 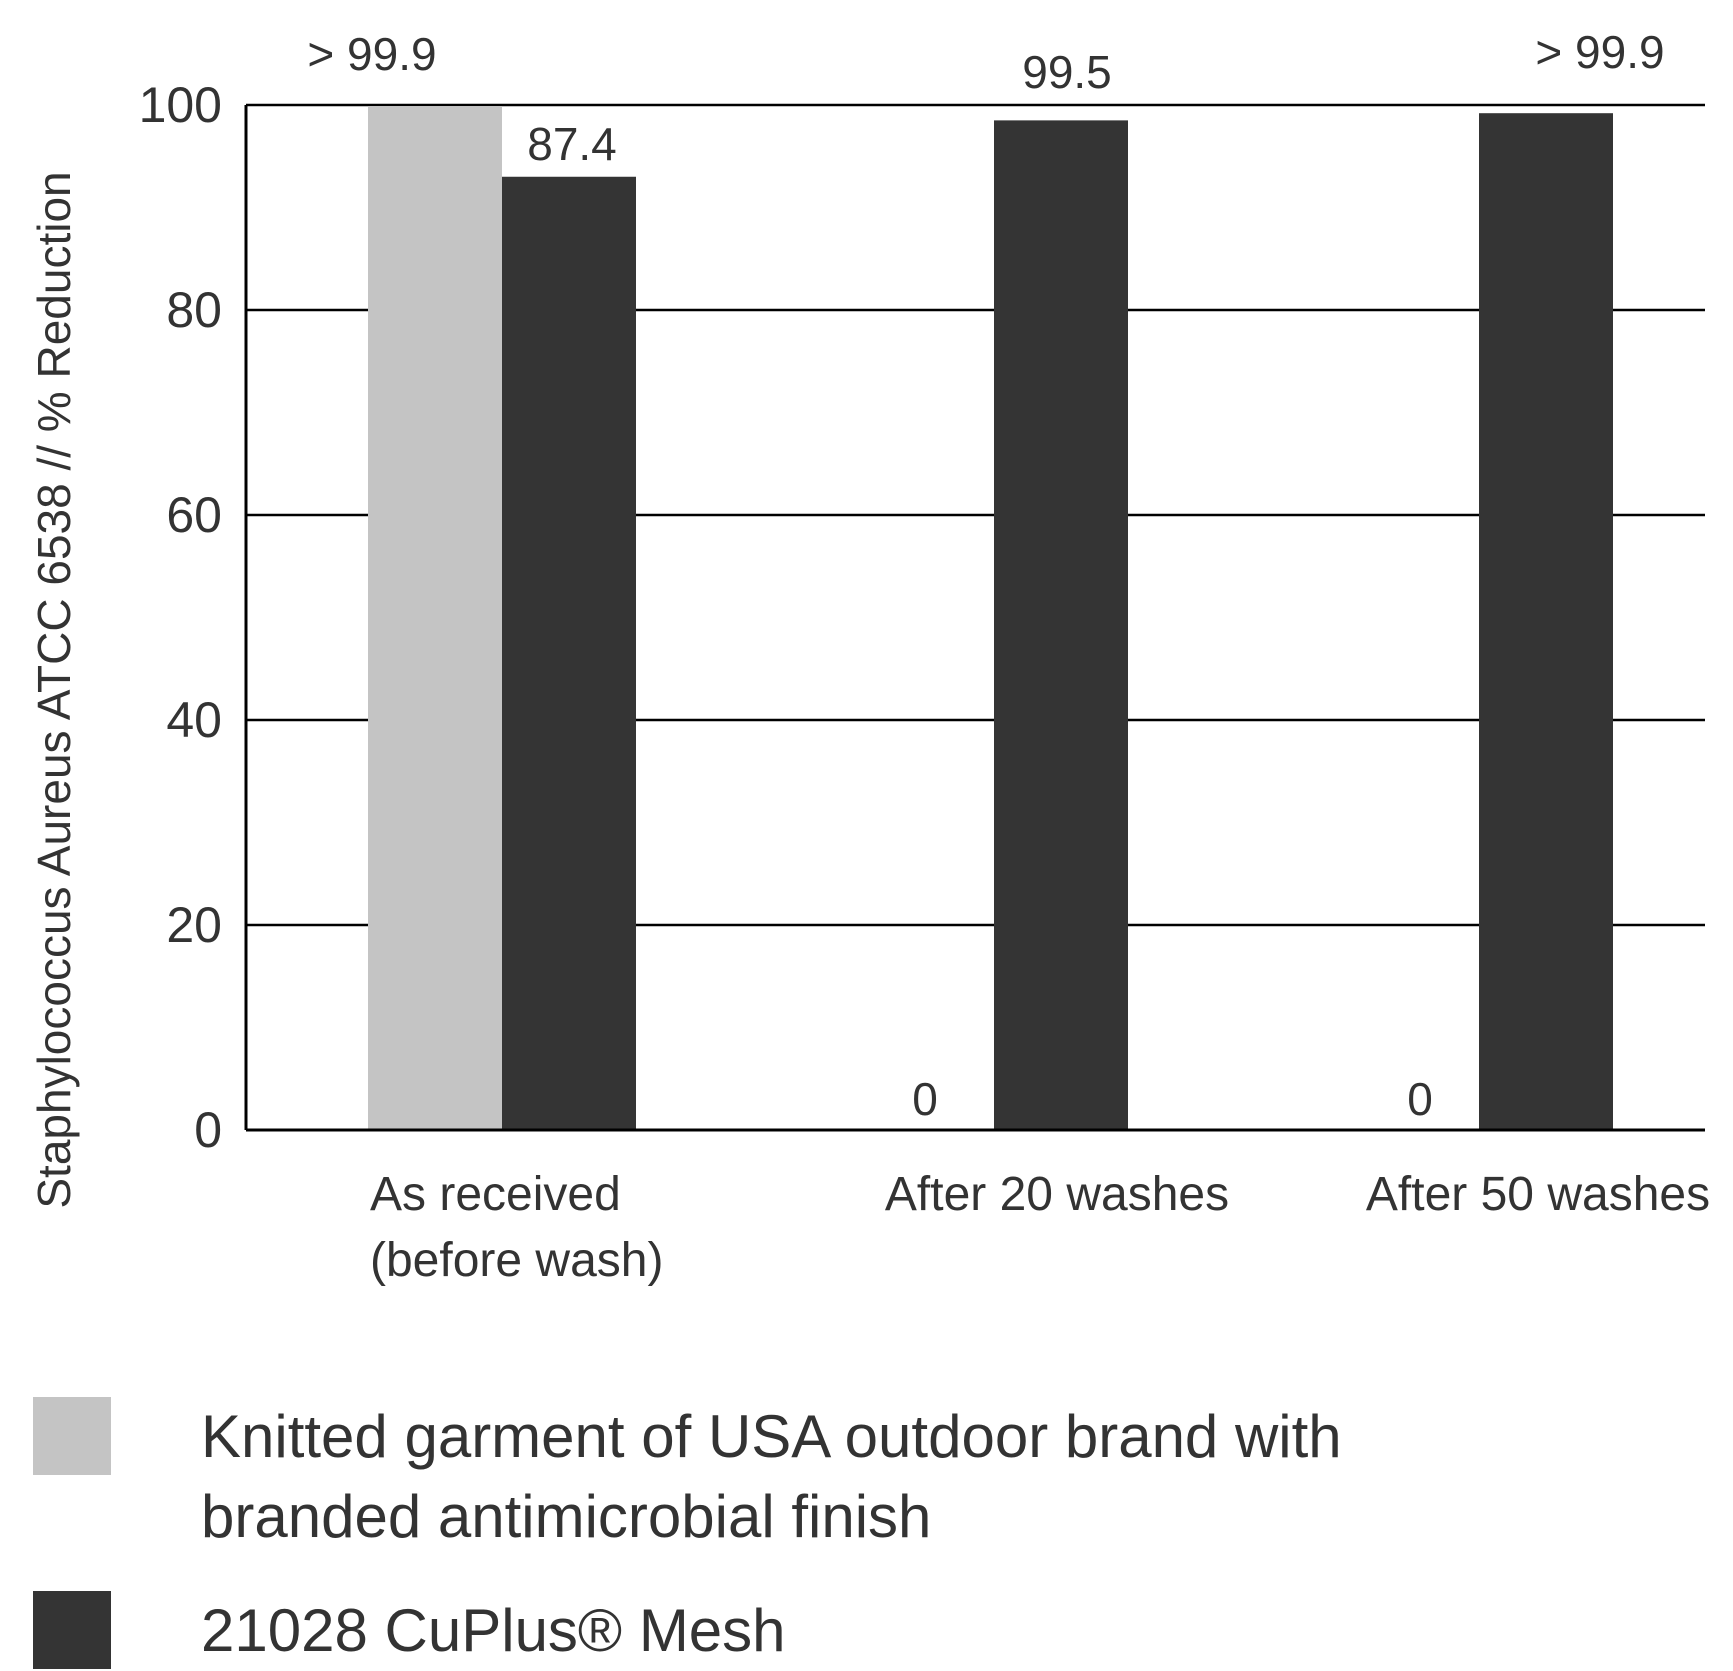 What do you see at coordinates (493, 1630) in the screenshot?
I see `legend-label-cuplus-mesh: 21028 CuPlus® Mesh` at bounding box center [493, 1630].